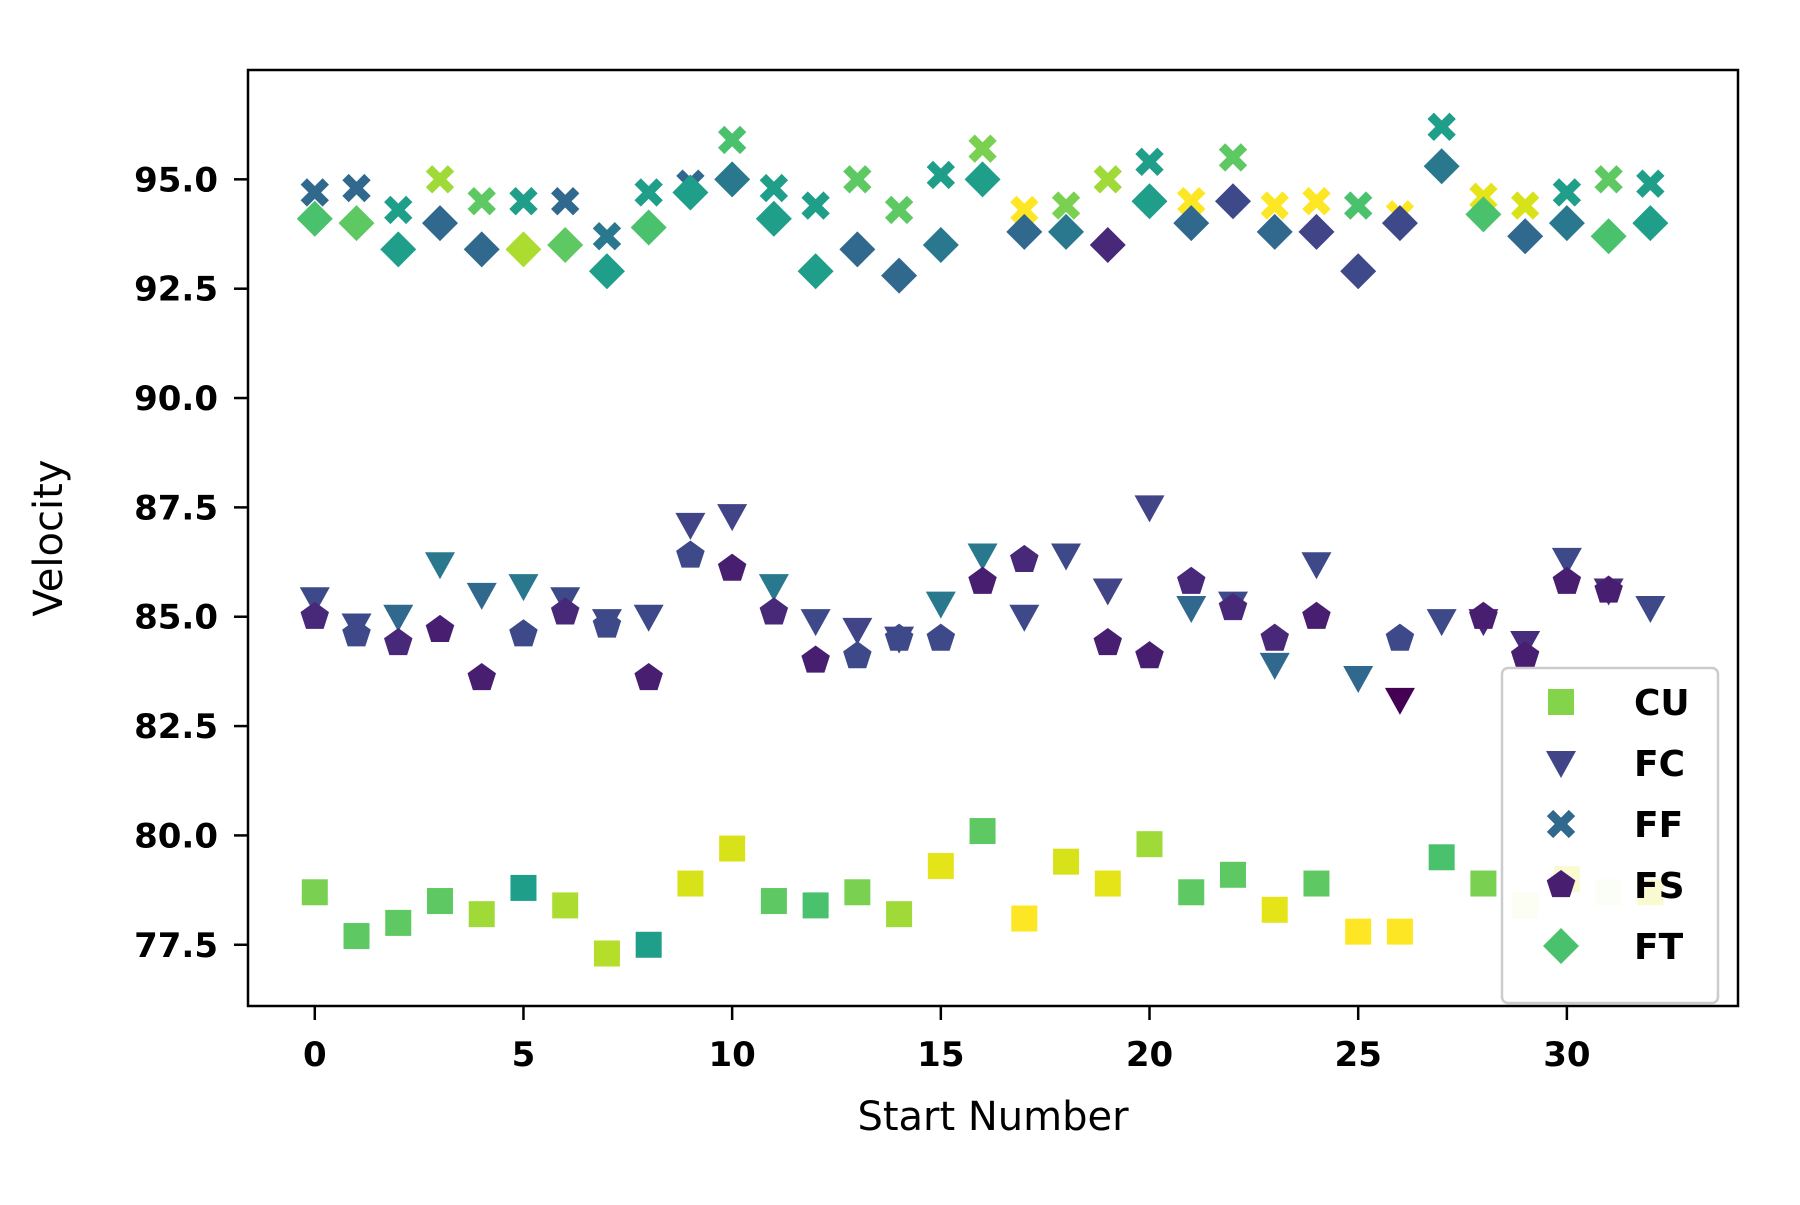 The width and height of the screenshot is (1800, 1205). Describe the element at coordinates (993, 1117) in the screenshot. I see `x-axis-label: Start Number` at that location.